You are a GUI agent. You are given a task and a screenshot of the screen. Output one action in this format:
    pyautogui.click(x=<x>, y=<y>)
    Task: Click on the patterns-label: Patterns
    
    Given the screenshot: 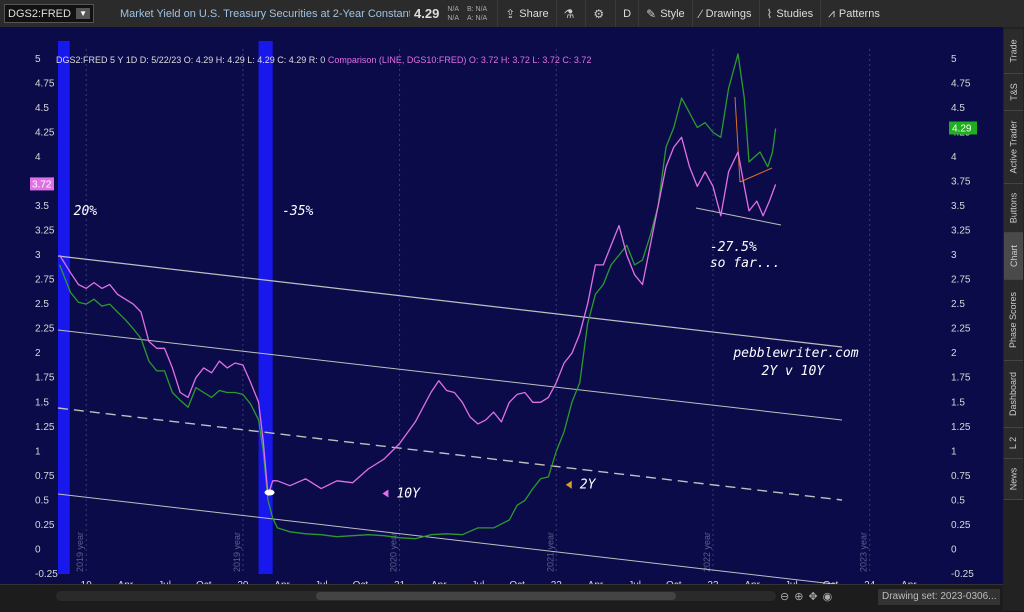 What is the action you would take?
    pyautogui.click(x=859, y=13)
    